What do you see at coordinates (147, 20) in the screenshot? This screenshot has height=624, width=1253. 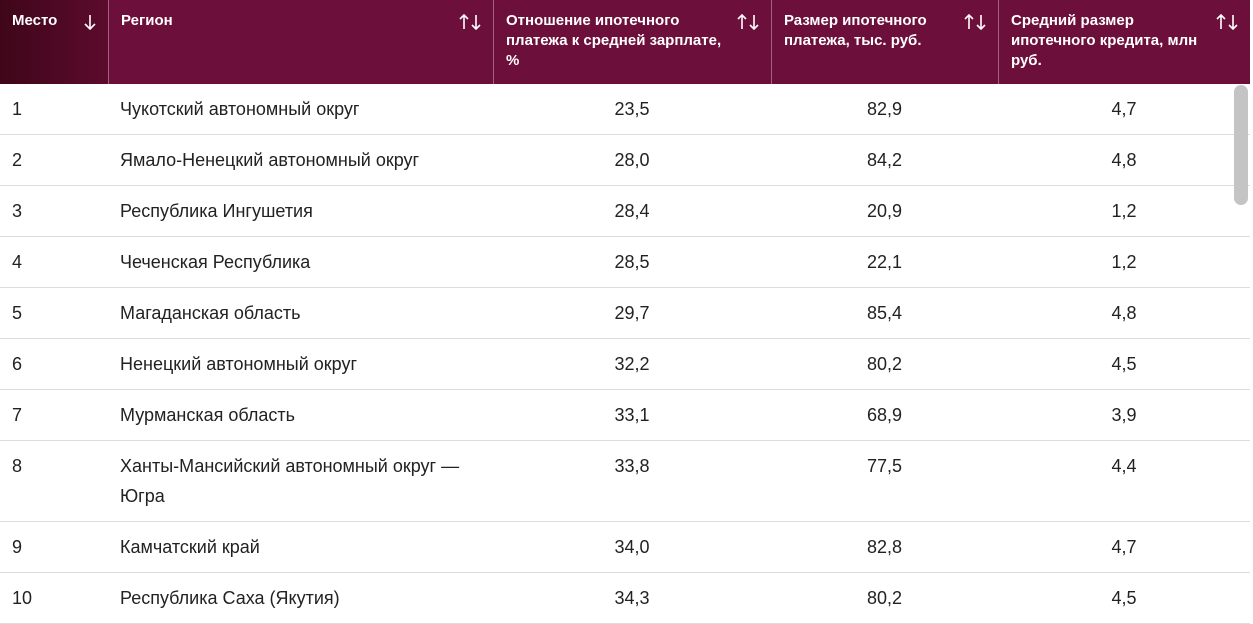 I see `header-text: Регион` at bounding box center [147, 20].